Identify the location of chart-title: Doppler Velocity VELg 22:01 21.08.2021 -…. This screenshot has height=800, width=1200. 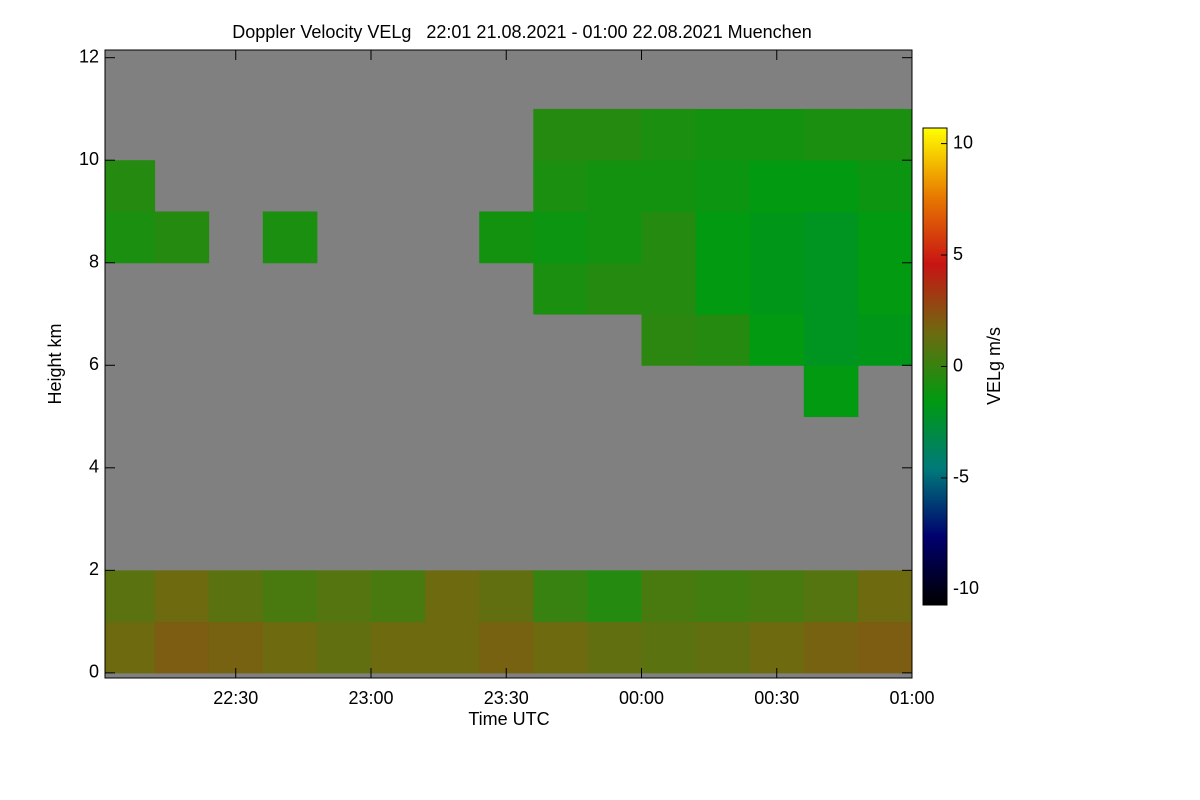
(521, 32).